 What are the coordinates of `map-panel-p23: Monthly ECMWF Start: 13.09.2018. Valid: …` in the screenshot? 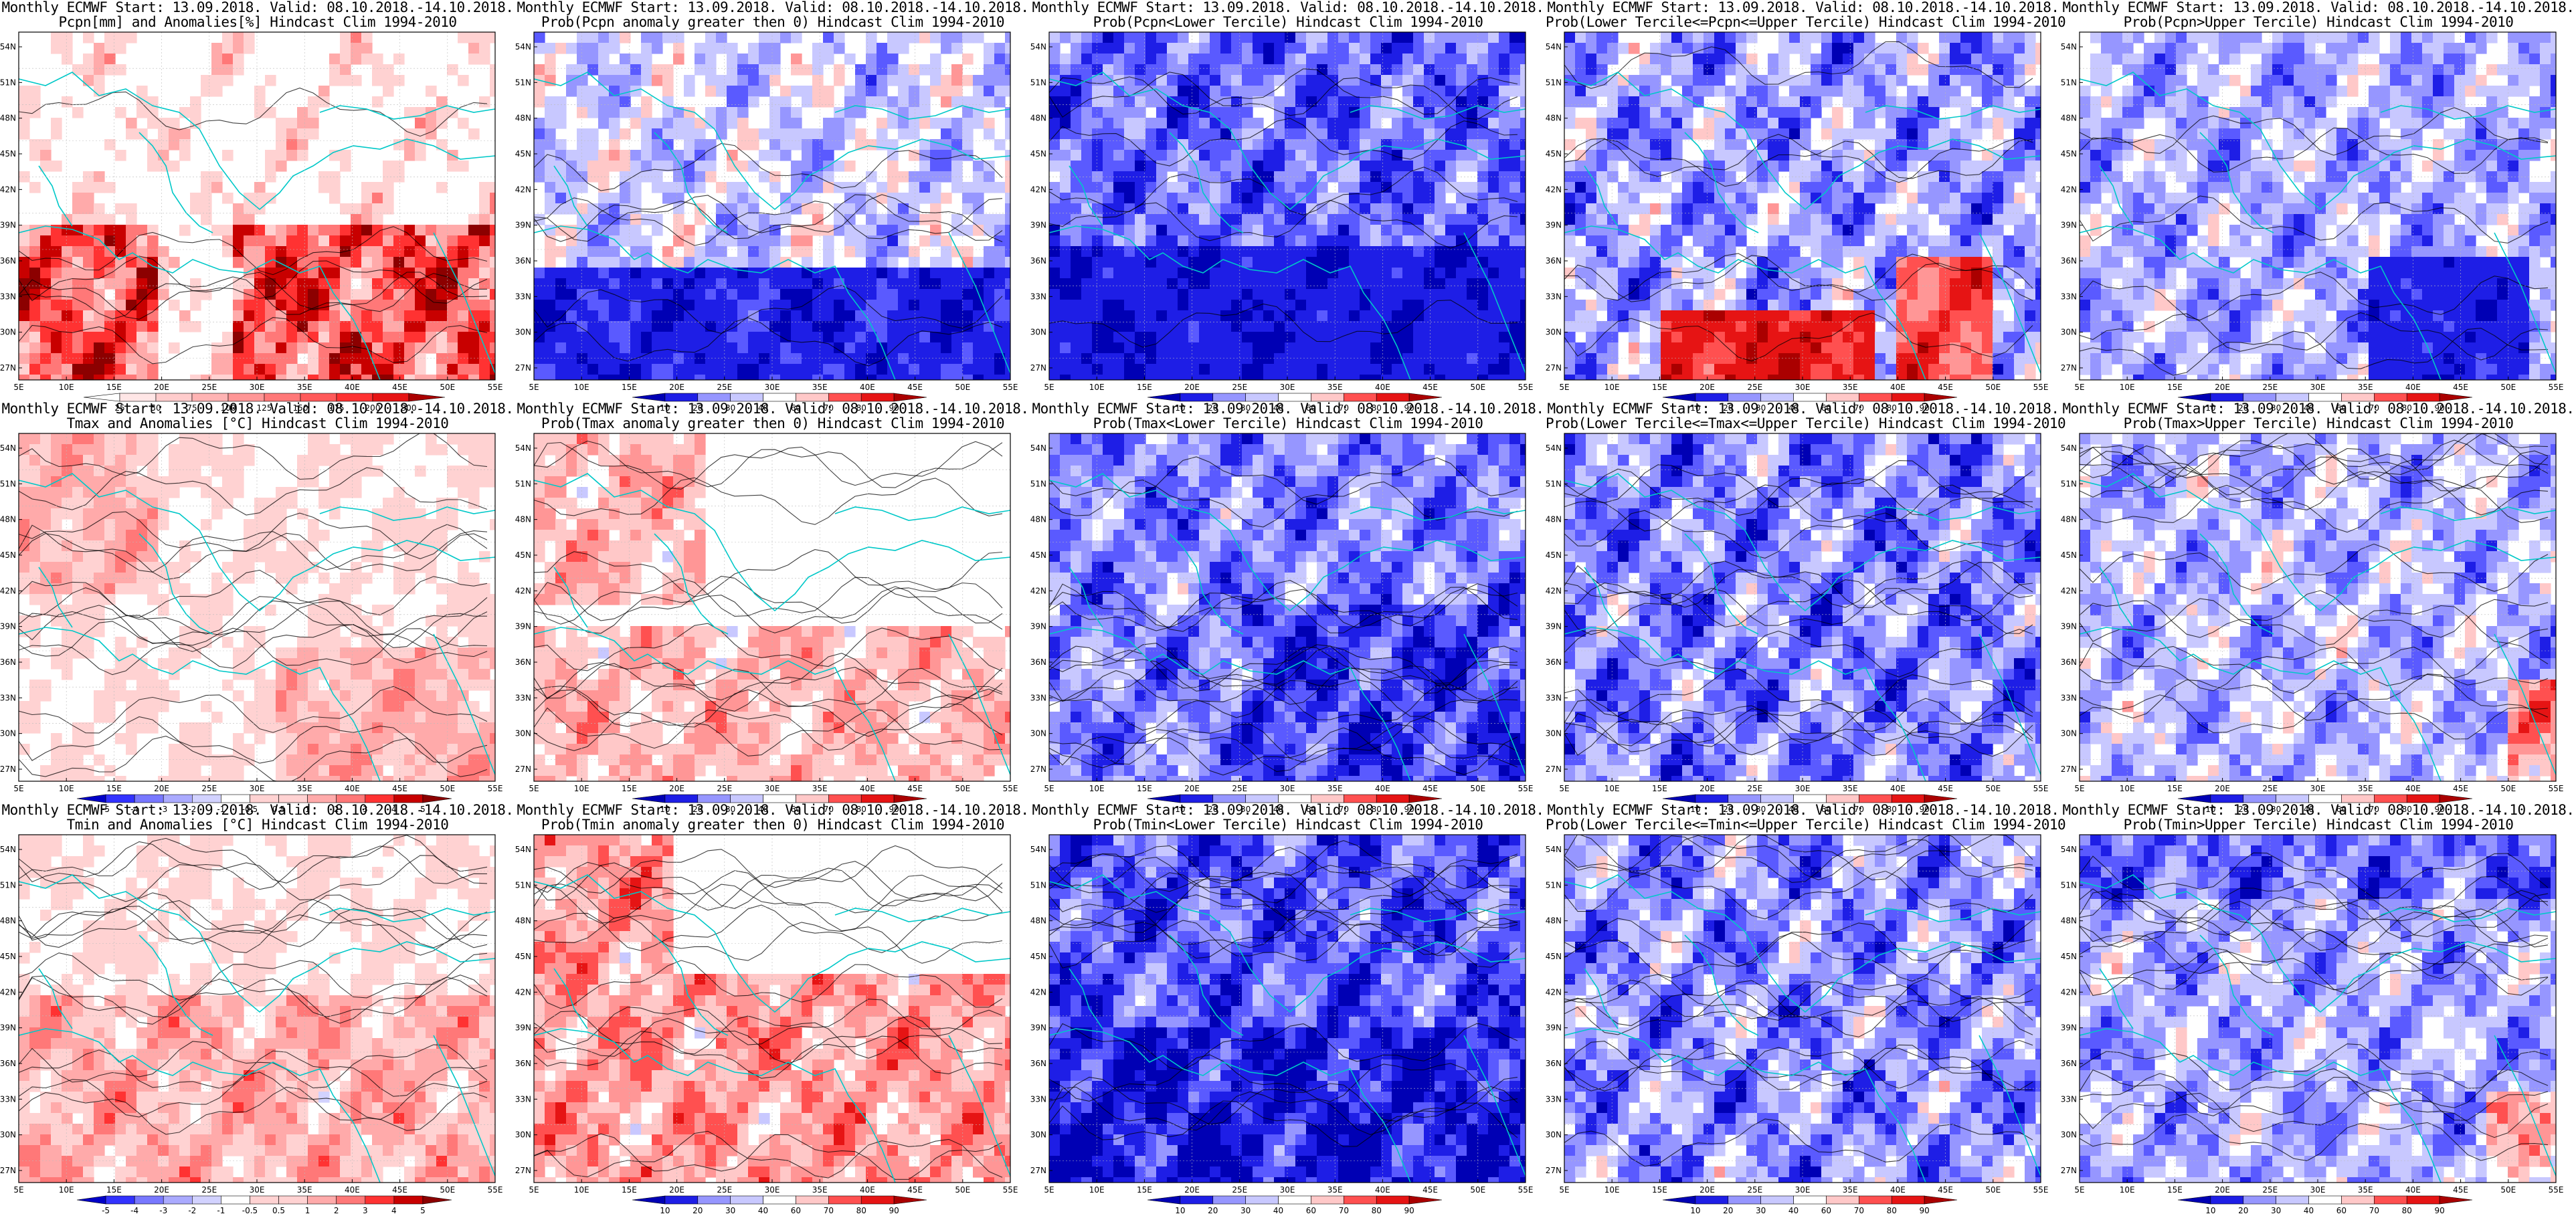 It's located at (1803, 1004).